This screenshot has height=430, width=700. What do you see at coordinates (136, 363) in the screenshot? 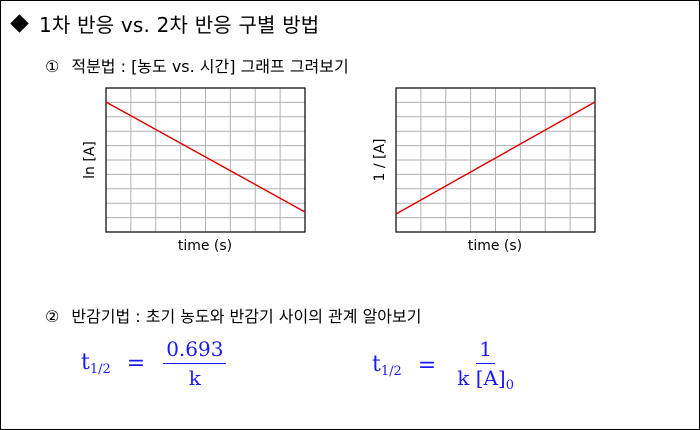
I see `formula-1-equals: =` at bounding box center [136, 363].